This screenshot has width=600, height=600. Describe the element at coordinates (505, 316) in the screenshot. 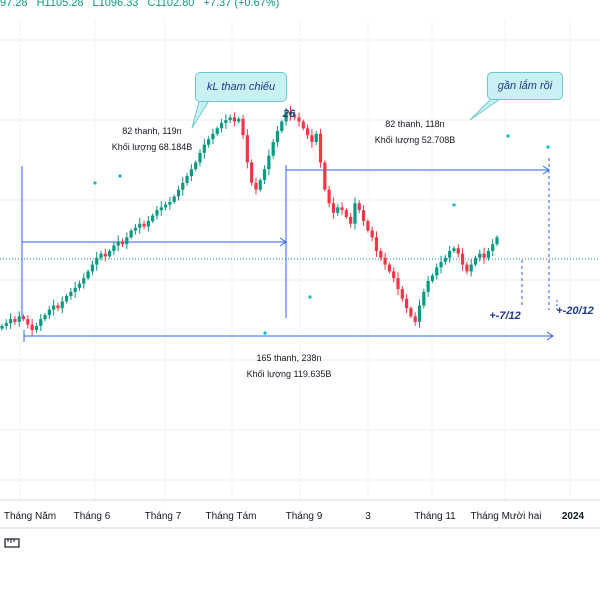

I see `low-label: +-7/12` at that location.